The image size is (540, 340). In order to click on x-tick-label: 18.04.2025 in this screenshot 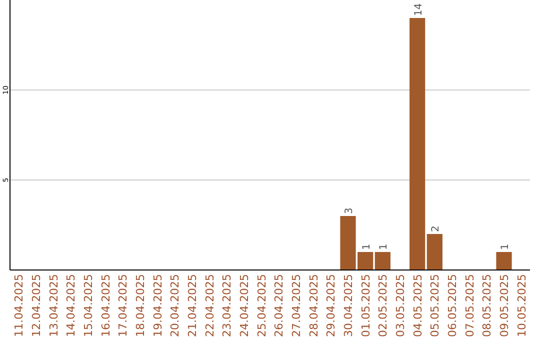, I will do `click(140, 305)`.